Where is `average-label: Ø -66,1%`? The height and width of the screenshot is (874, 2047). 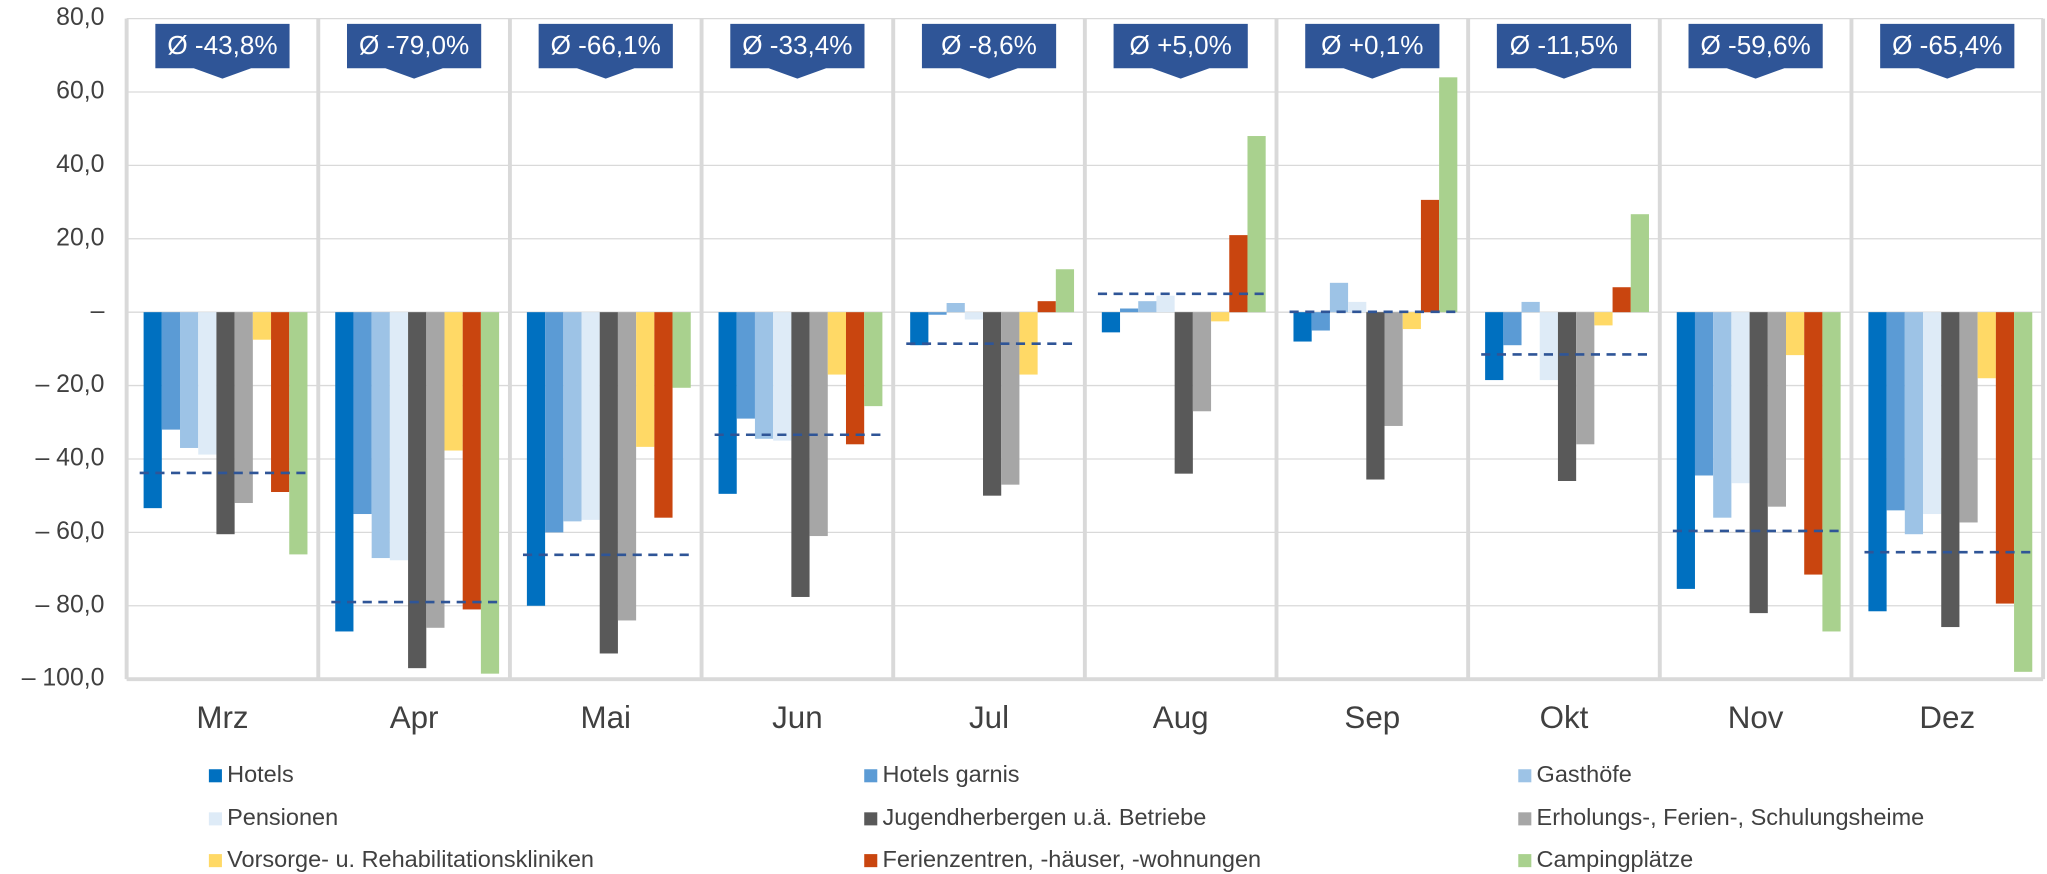 average-label: Ø -66,1% is located at coordinates (606, 45).